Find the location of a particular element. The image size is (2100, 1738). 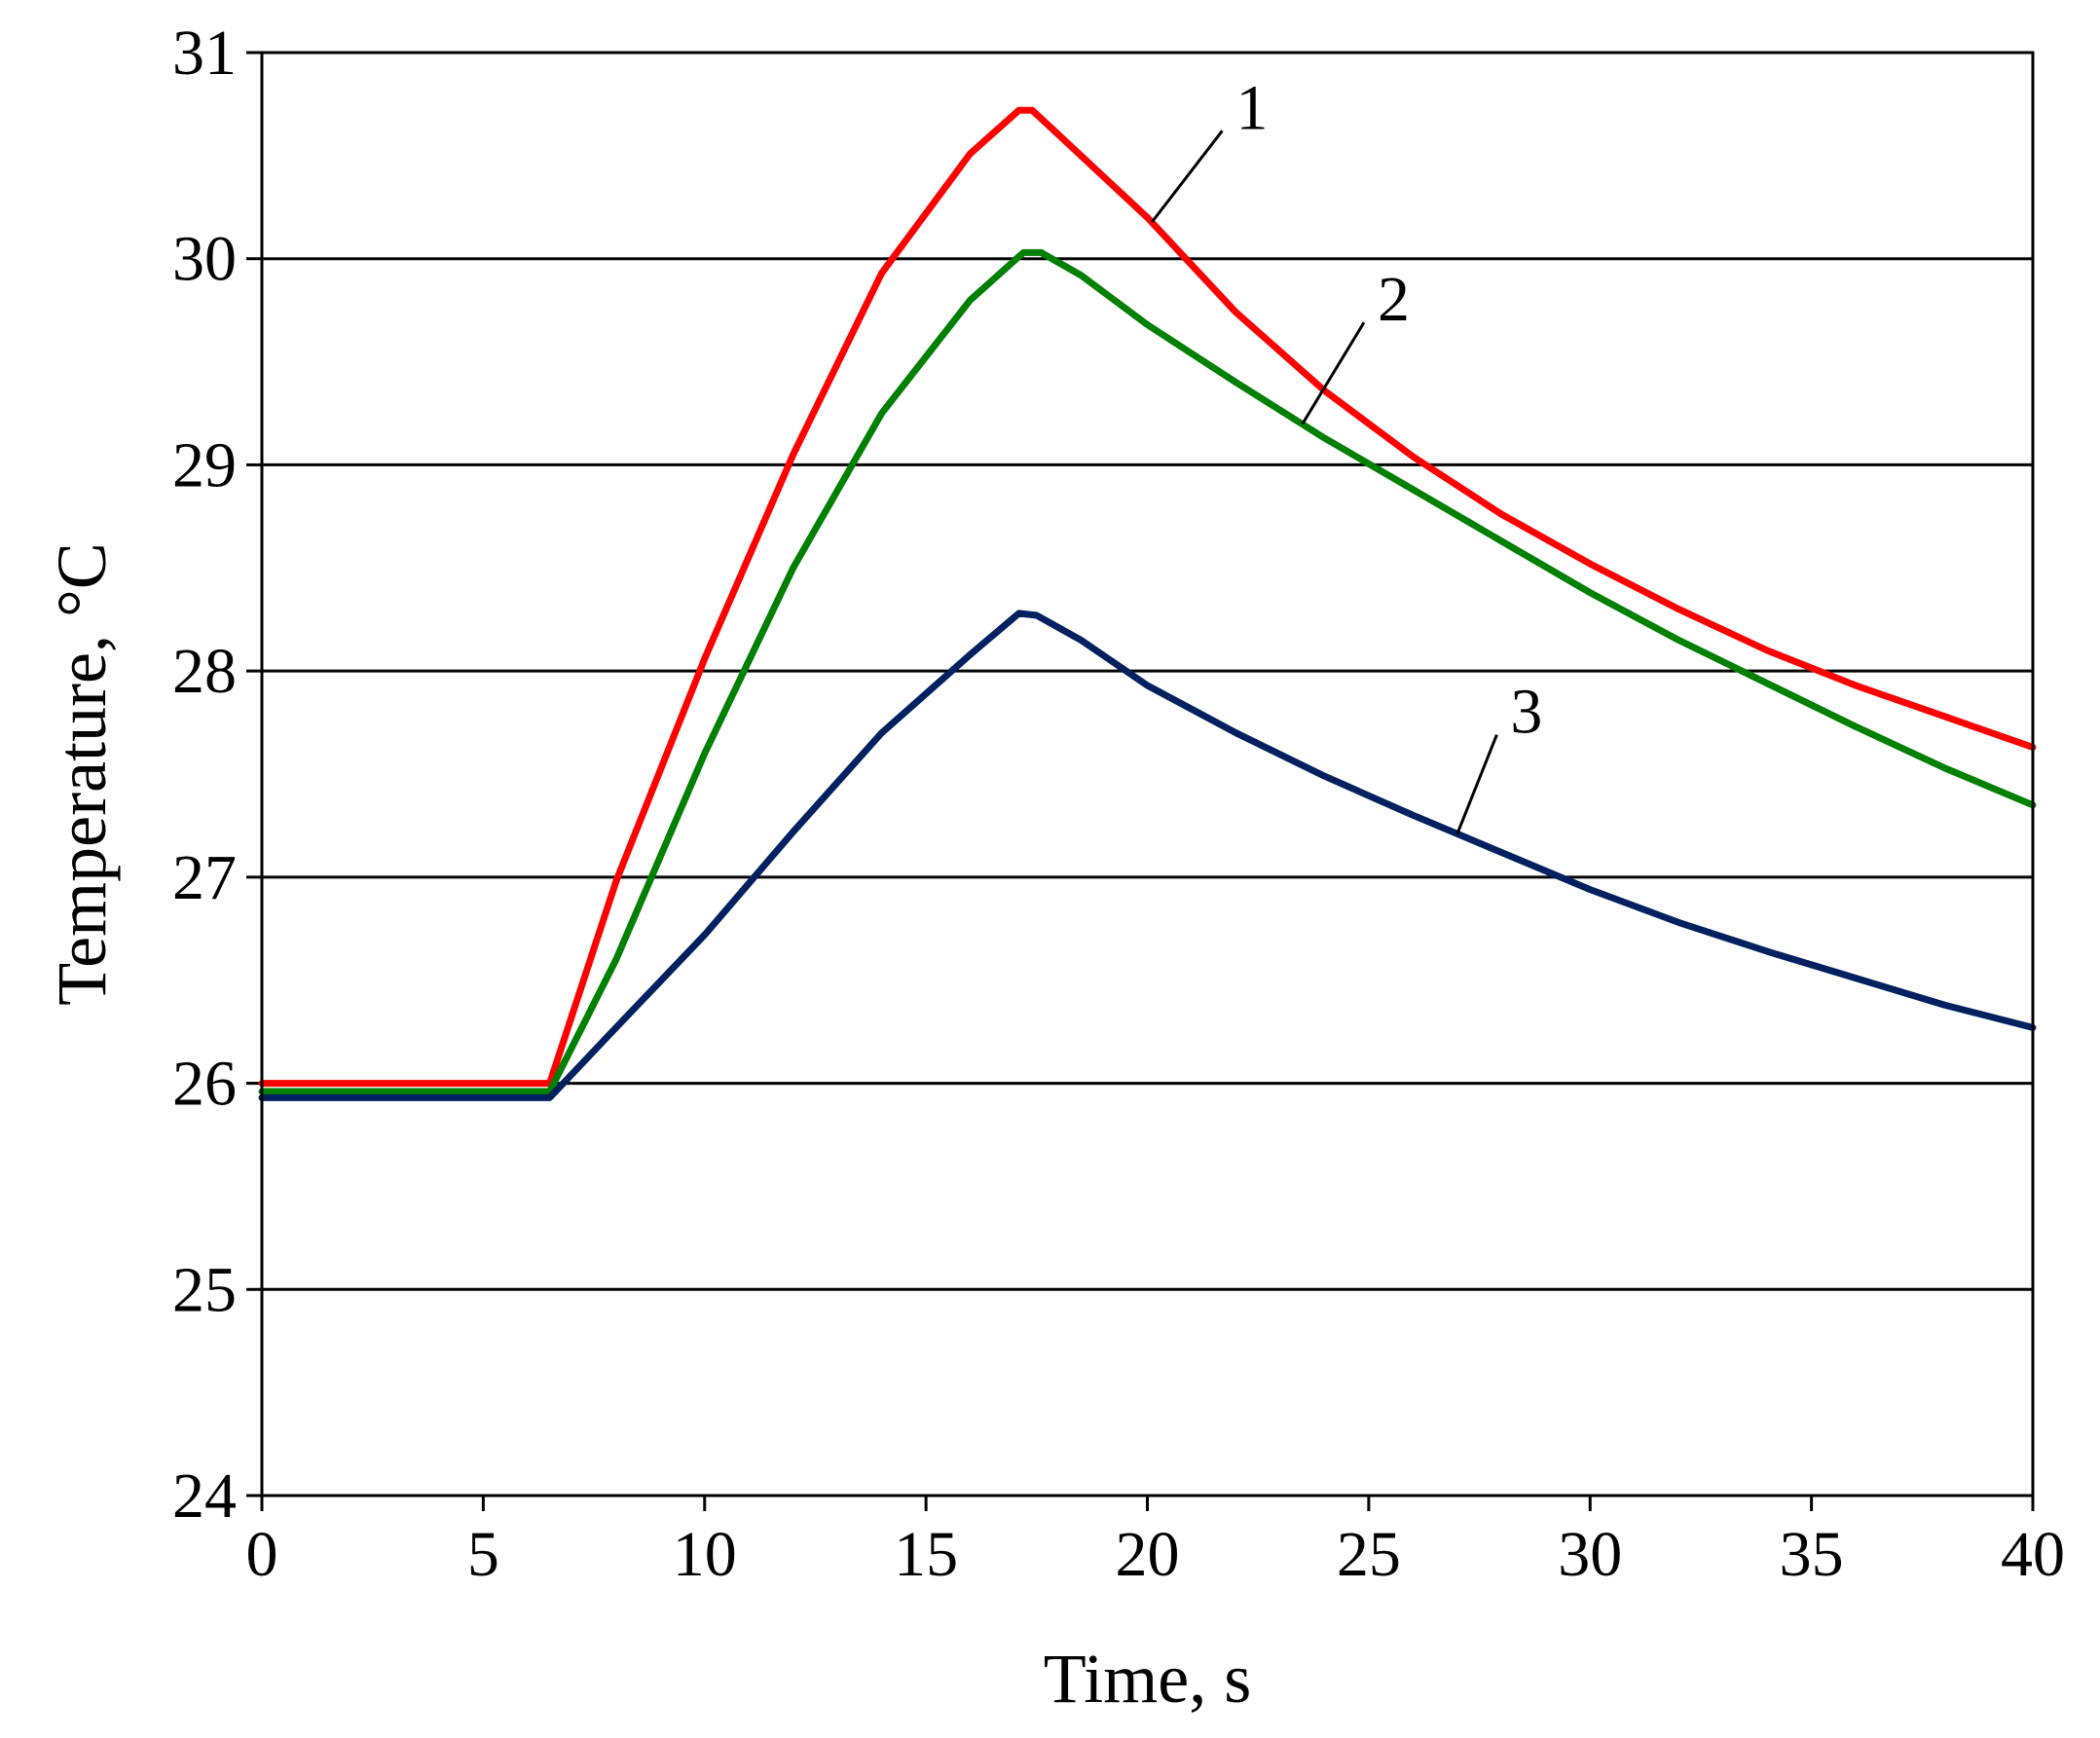

curve-label-3: 3 is located at coordinates (1526, 712).